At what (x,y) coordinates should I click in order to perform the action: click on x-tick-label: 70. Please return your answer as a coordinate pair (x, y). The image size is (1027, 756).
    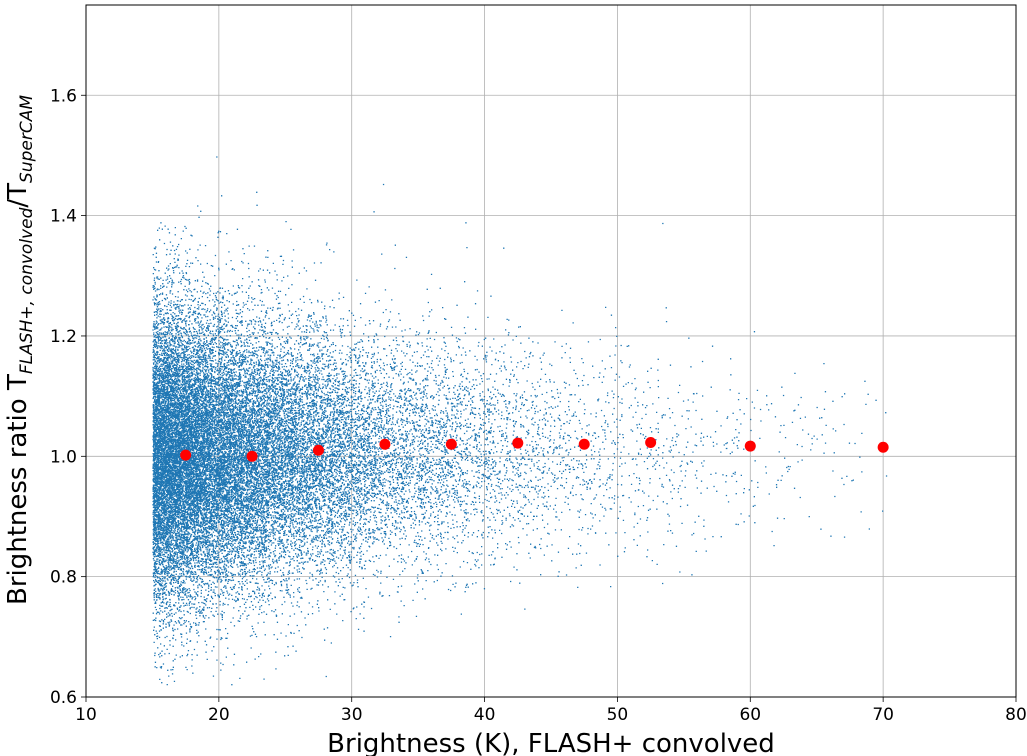
    Looking at the image, I should click on (883, 715).